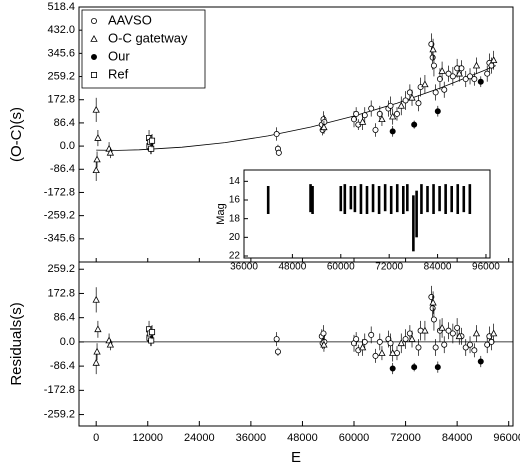 Image resolution: width=520 pixels, height=471 pixels. Describe the element at coordinates (302, 438) in the screenshot. I see `x-tick-label: 48000` at that location.